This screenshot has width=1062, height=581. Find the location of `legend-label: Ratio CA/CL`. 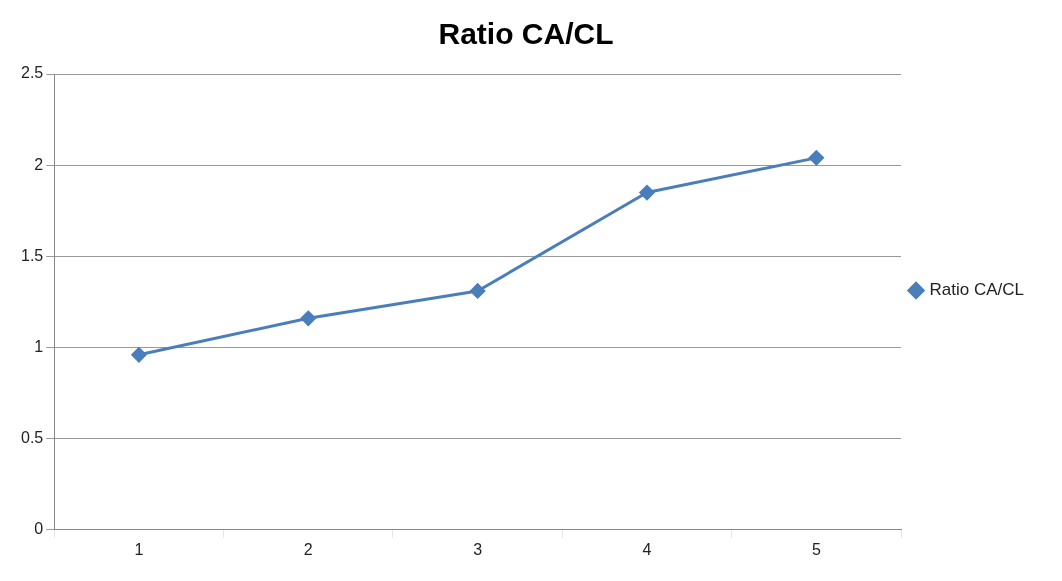

legend-label: Ratio CA/CL is located at coordinates (976, 290).